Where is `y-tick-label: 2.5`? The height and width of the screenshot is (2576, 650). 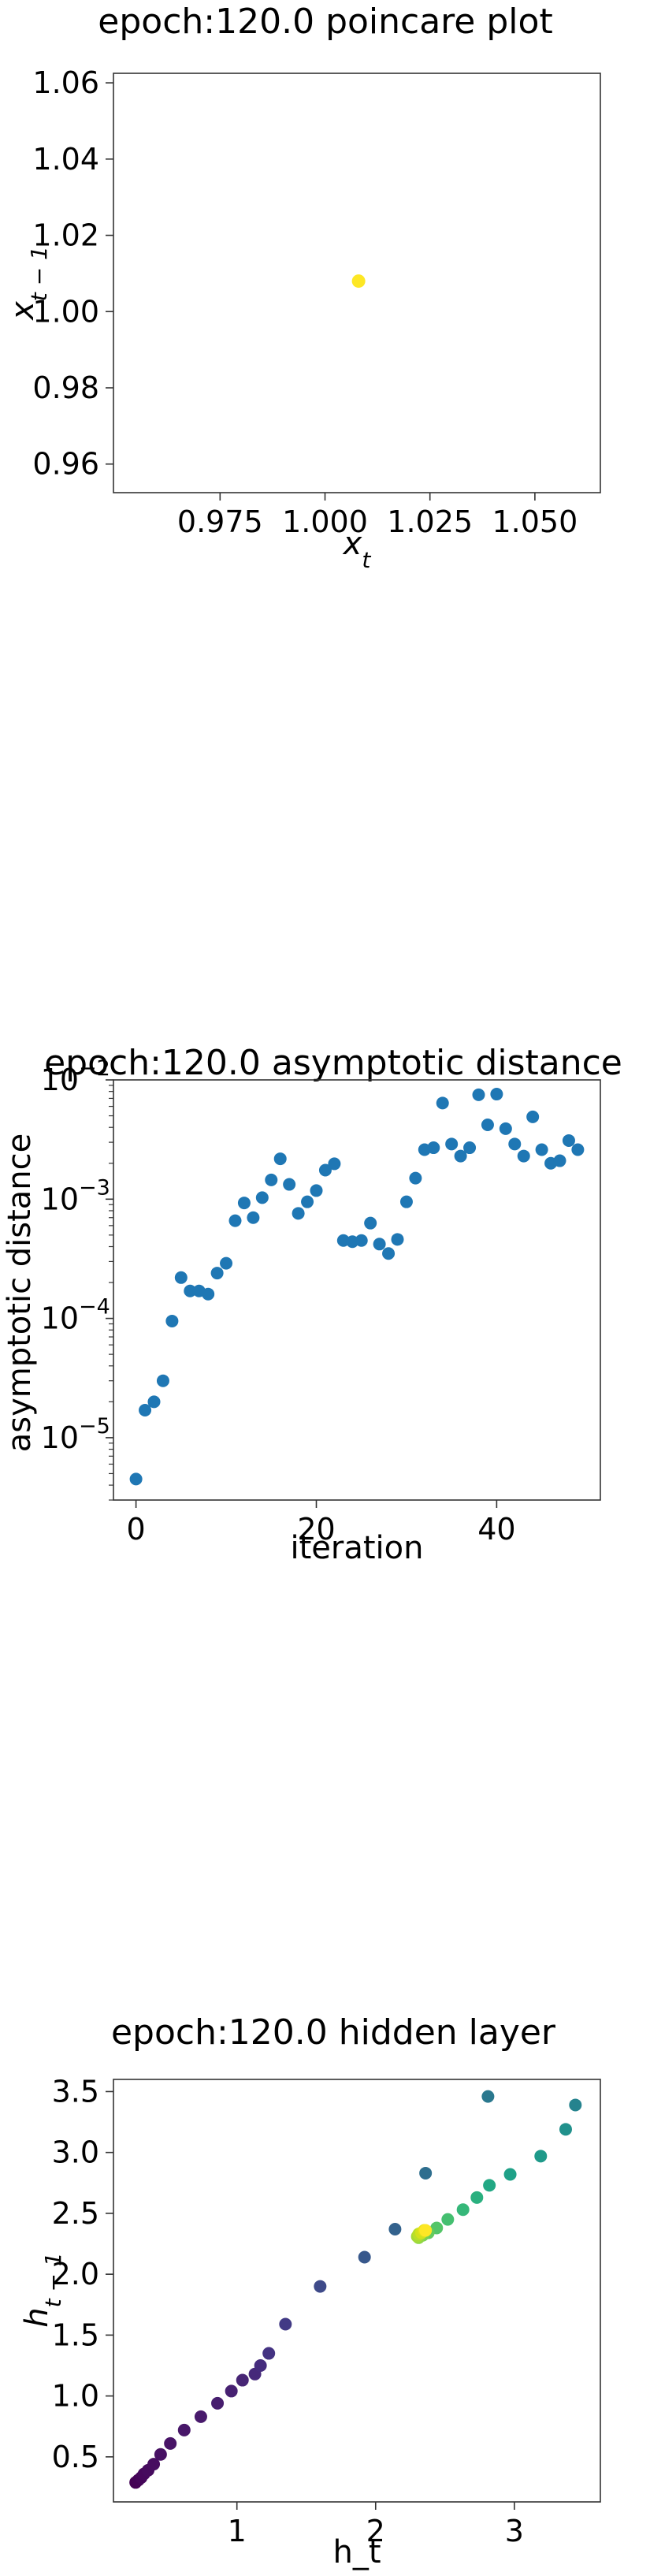 y-tick-label: 2.5 is located at coordinates (75, 2213).